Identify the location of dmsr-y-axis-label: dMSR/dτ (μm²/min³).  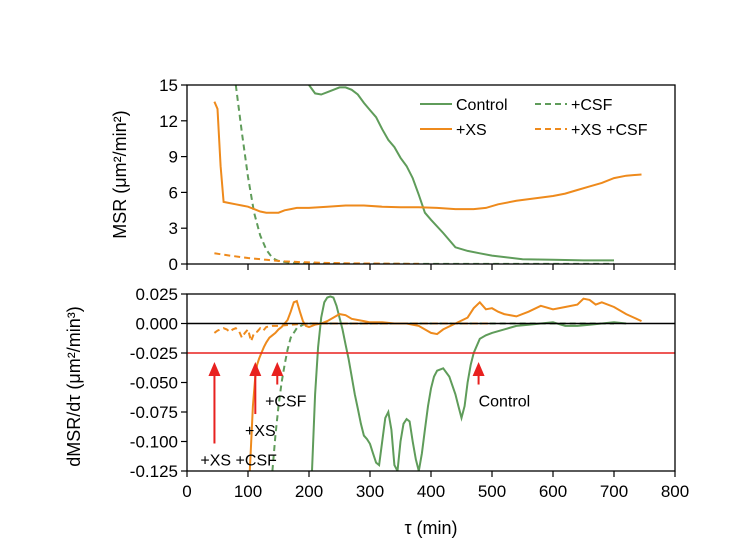
(74, 386).